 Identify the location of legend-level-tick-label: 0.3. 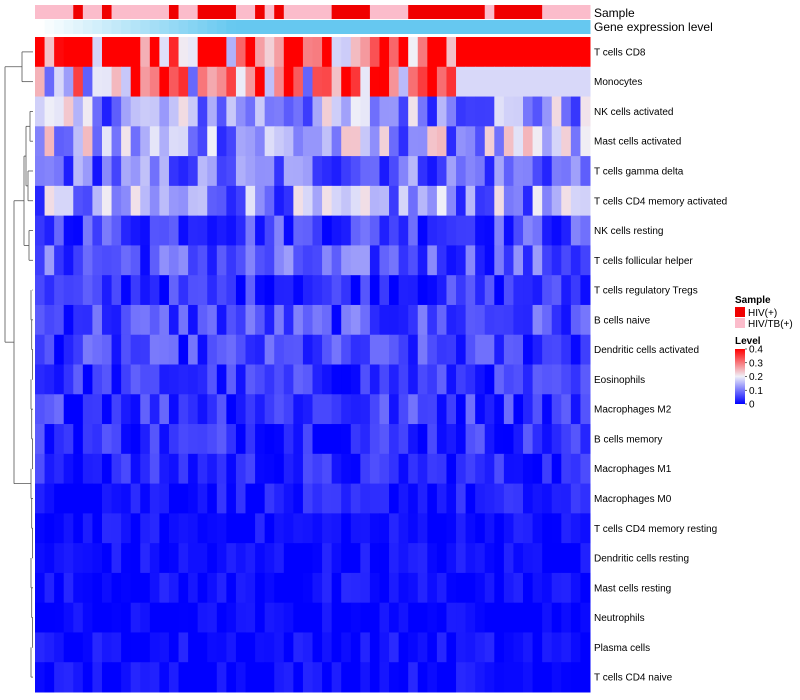
(756, 363).